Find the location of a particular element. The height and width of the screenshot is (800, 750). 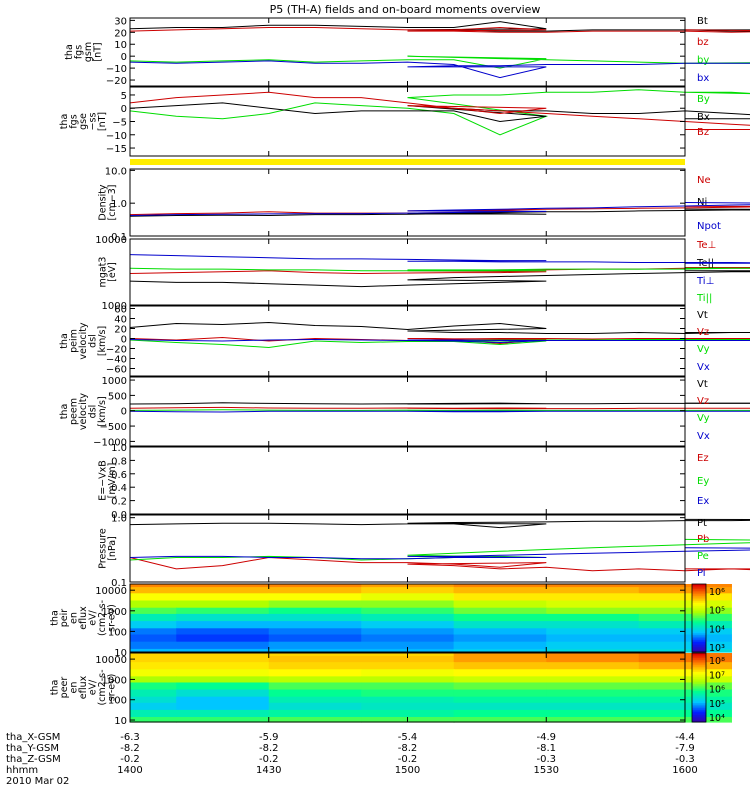

x-annotation-value: 1500 is located at coordinates (407, 770).